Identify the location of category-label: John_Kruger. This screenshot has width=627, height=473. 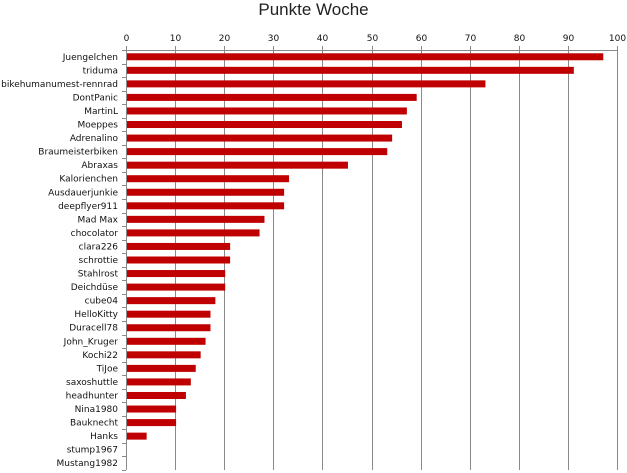
(91, 342).